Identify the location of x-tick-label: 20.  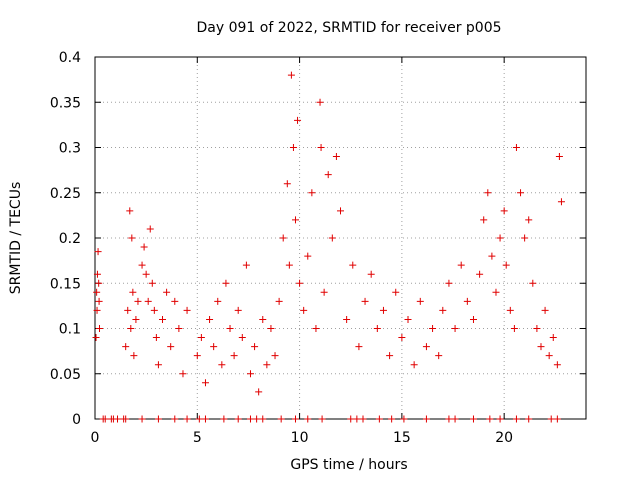
(504, 438).